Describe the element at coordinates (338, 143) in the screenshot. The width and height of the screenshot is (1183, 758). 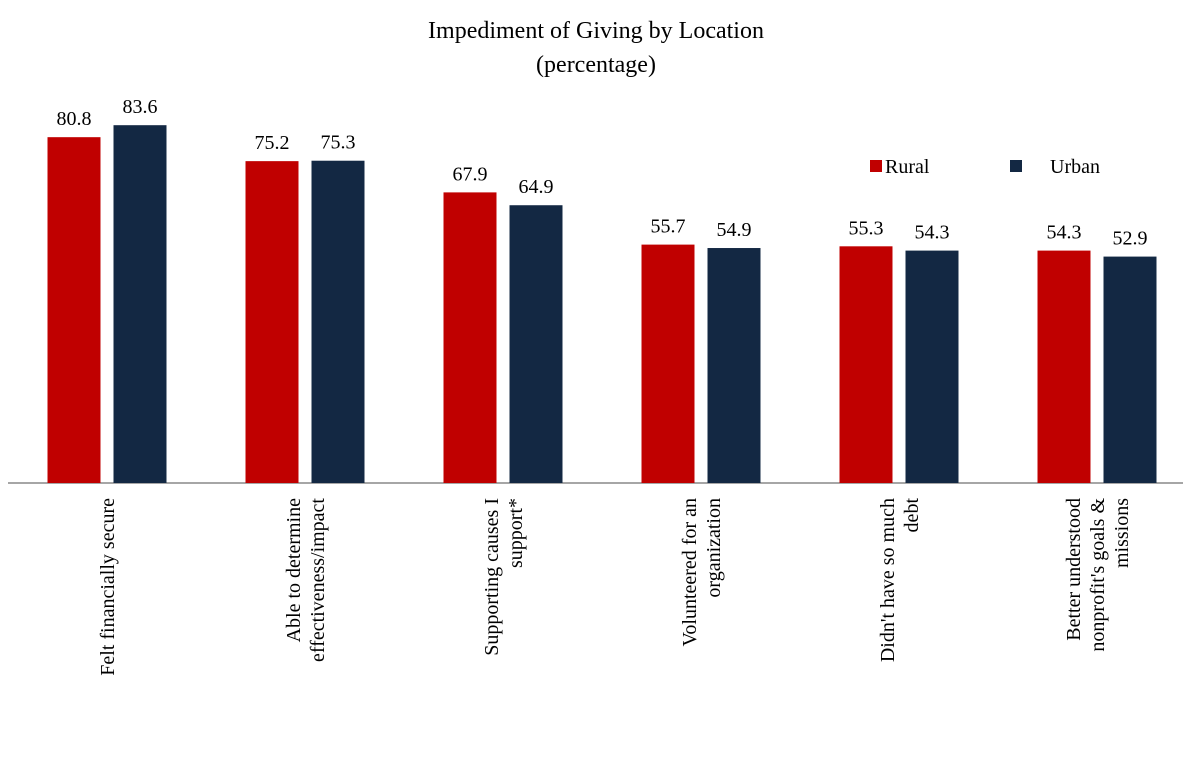
I see `value-label: 75.3` at that location.